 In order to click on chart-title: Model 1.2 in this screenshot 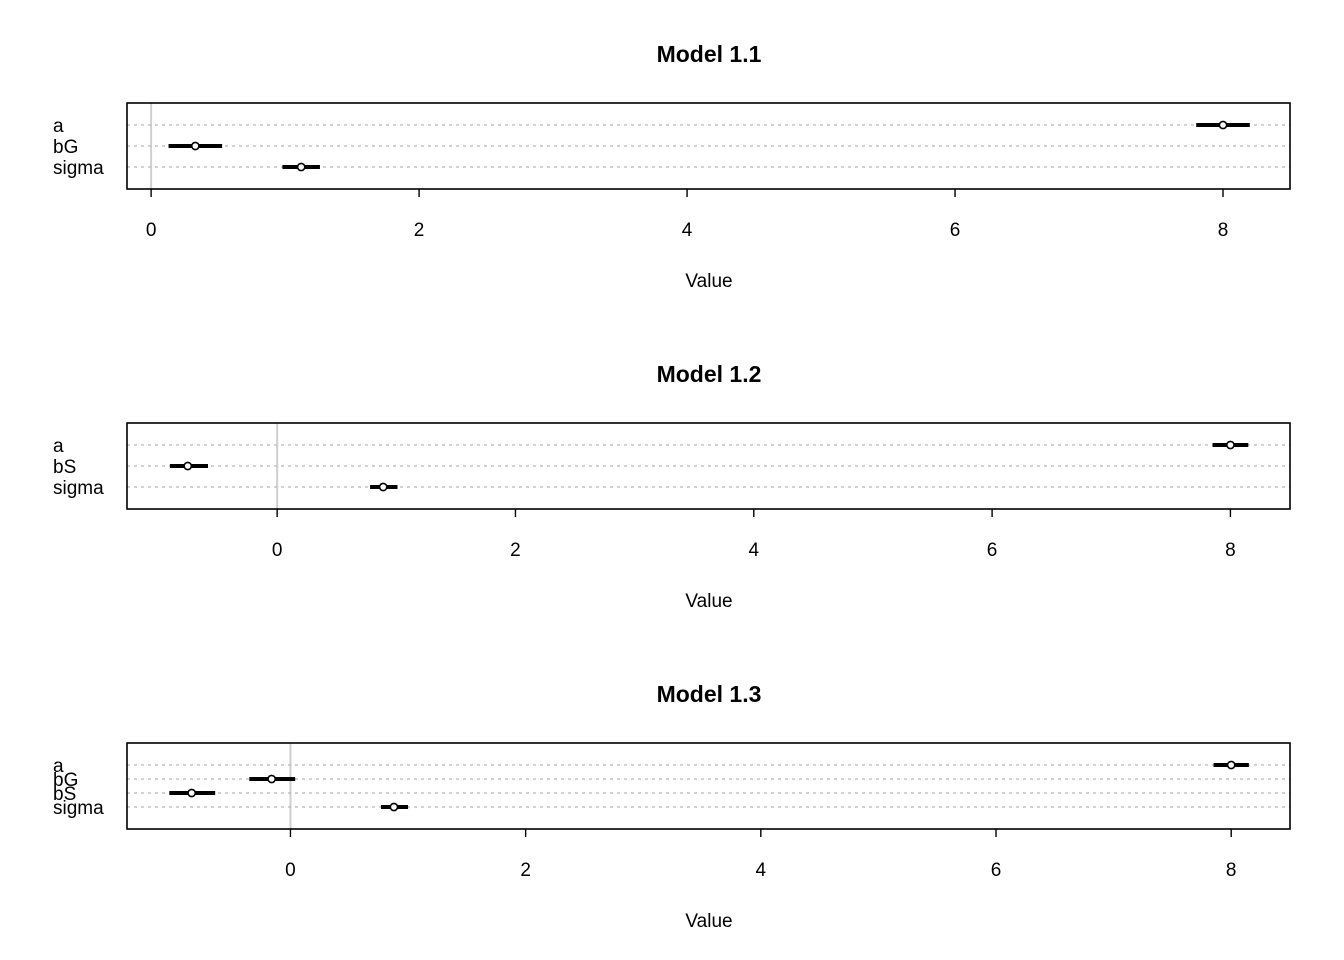, I will do `click(709, 374)`.